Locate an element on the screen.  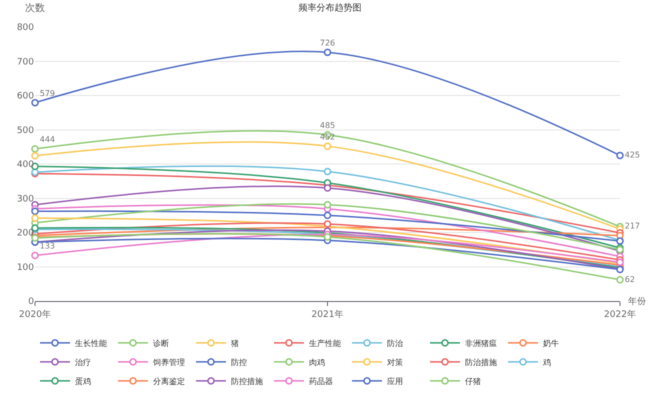
data-label: 485 is located at coordinates (328, 125).